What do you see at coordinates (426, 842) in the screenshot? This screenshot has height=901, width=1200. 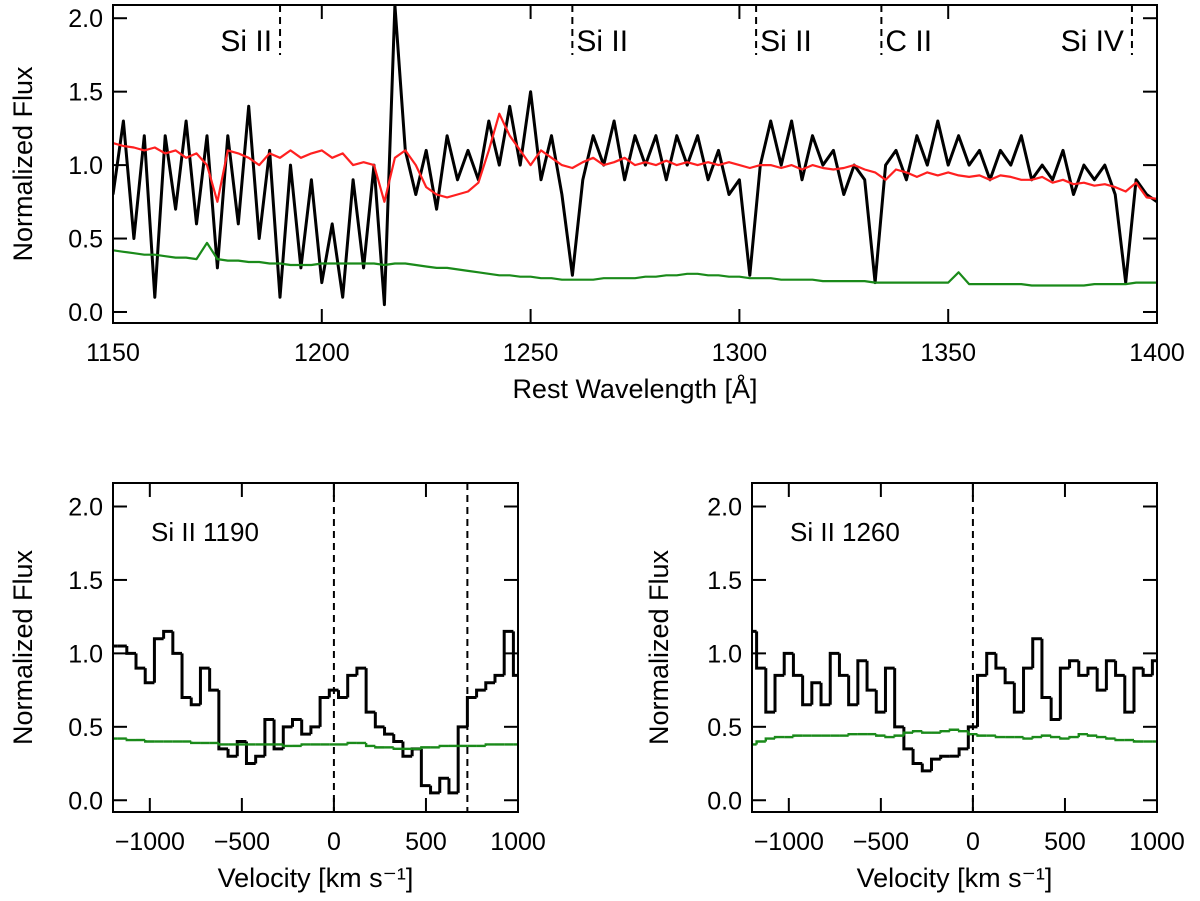 I see `x-tick-label: 500` at bounding box center [426, 842].